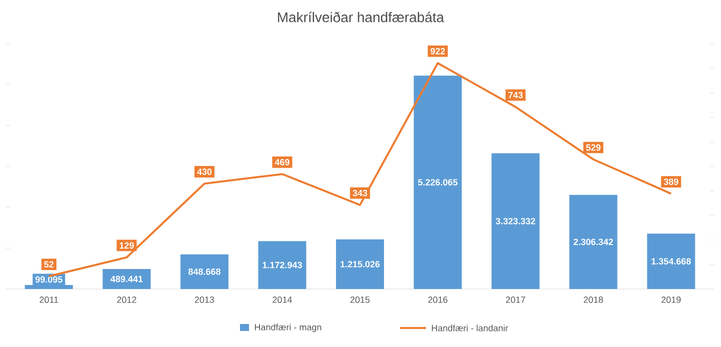  Describe the element at coordinates (204, 271) in the screenshot. I see `data-label: 848.668` at that location.